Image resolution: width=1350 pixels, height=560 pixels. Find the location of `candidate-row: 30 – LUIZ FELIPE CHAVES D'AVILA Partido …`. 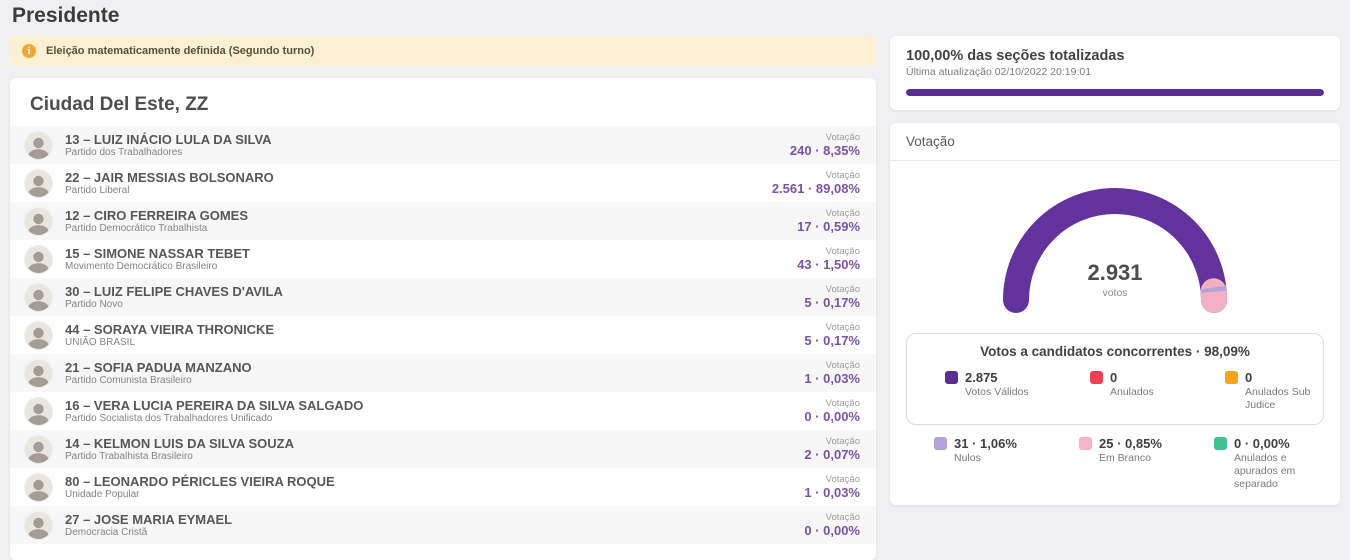

candidate-row: 30 – LUIZ FELIPE CHAVES D'AVILA Partido … is located at coordinates (443, 297).